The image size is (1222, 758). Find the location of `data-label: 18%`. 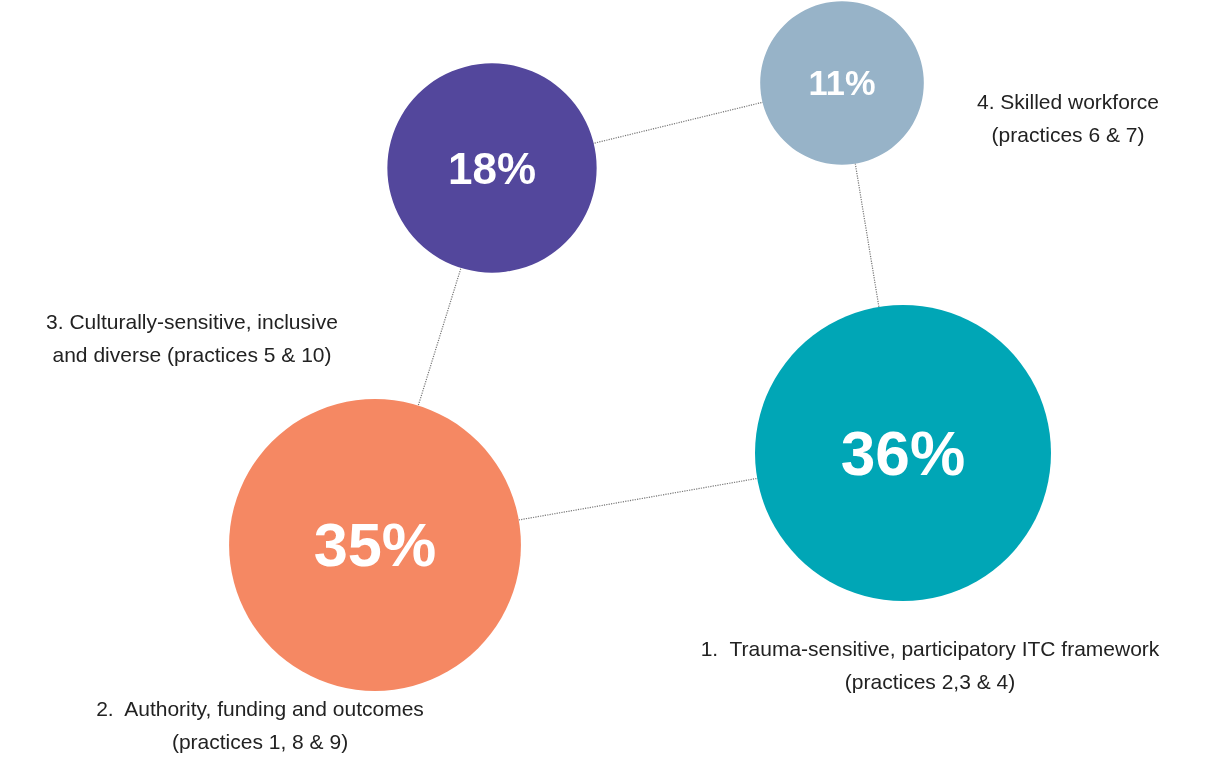

data-label: 18% is located at coordinates (492, 168).